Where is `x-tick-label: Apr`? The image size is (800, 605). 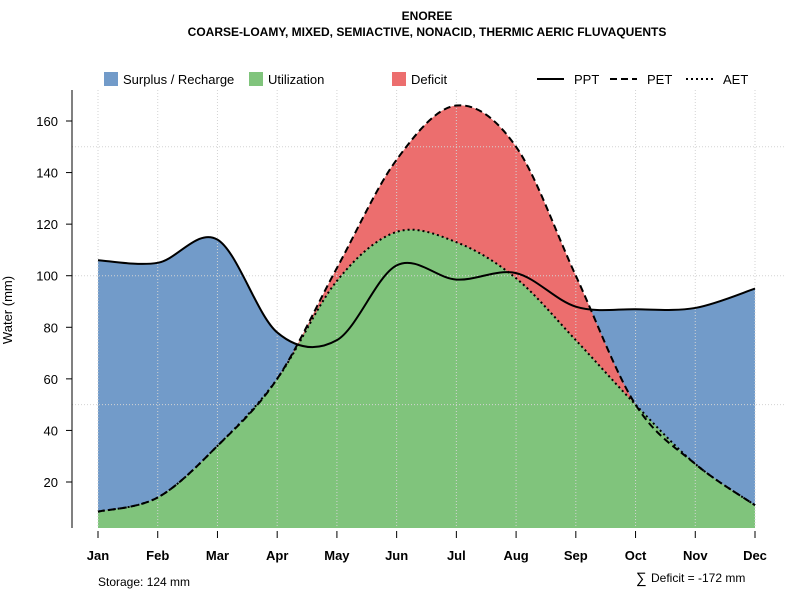
x-tick-label: Apr is located at coordinates (277, 555).